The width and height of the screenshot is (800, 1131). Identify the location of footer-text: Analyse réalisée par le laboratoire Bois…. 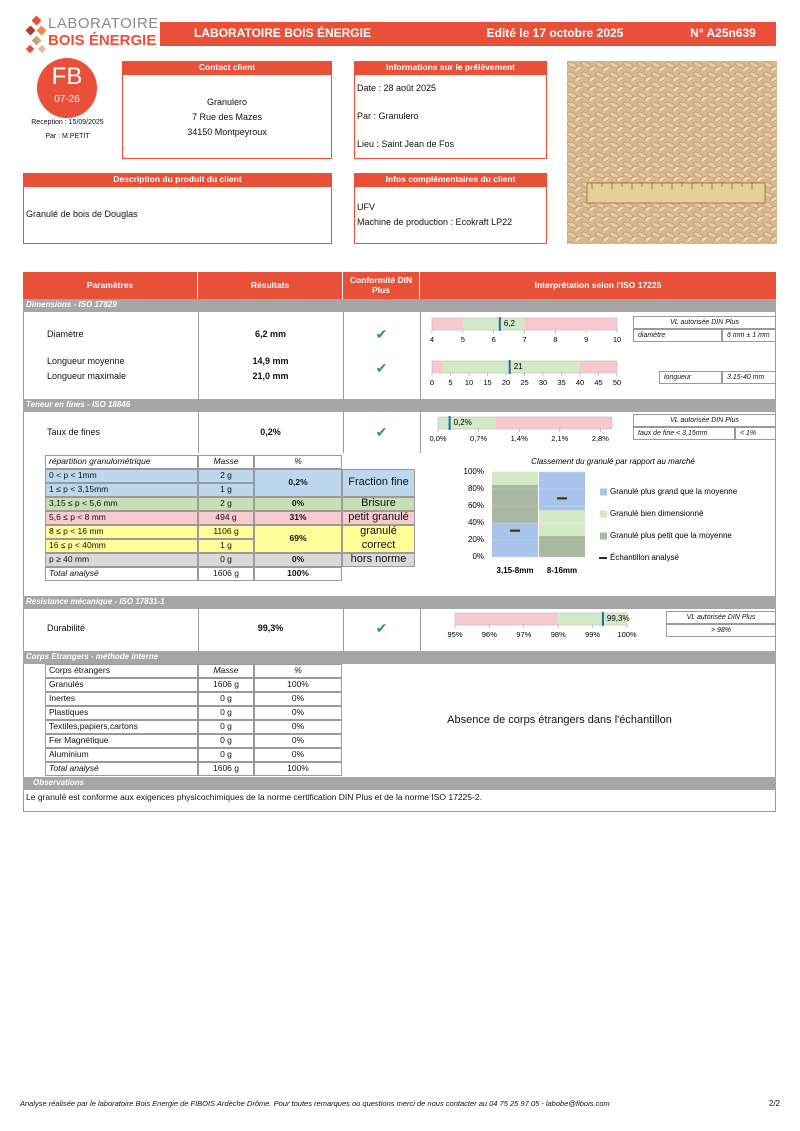
(315, 1103).